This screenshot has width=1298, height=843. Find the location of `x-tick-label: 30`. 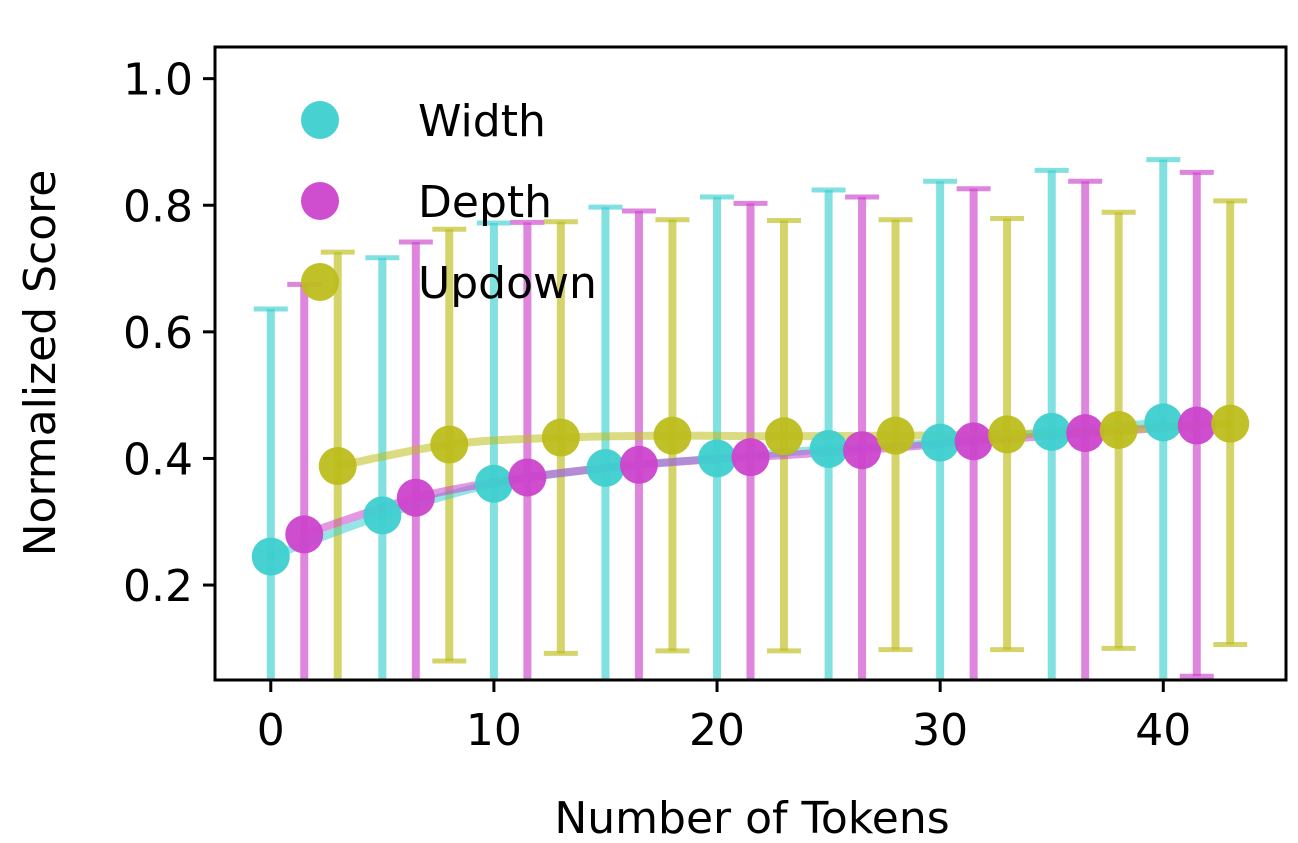

x-tick-label: 30 is located at coordinates (940, 730).